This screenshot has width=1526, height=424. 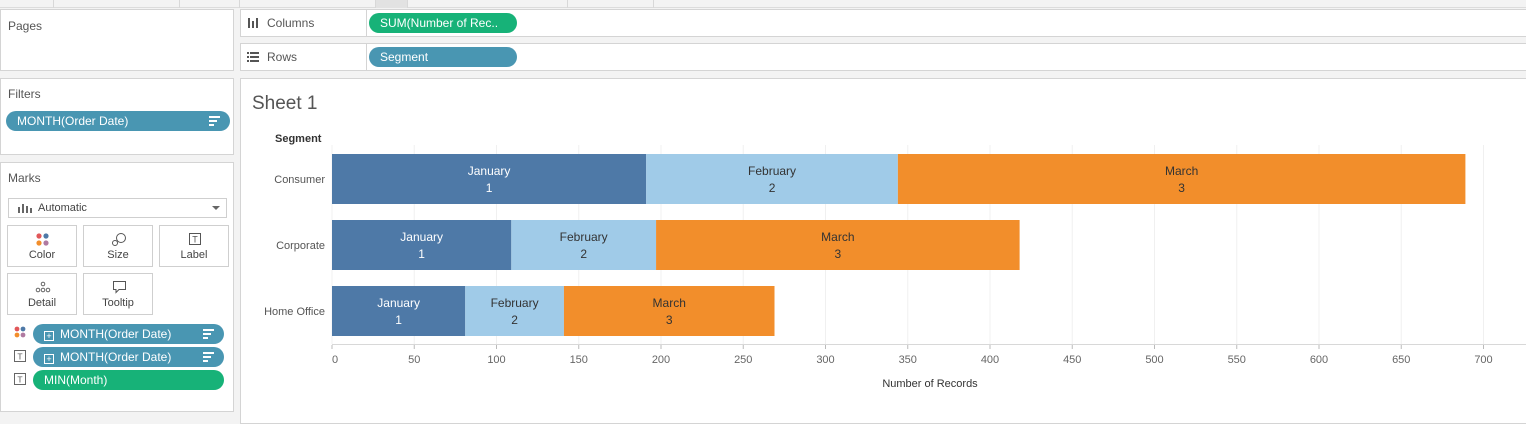 What do you see at coordinates (661, 360) in the screenshot?
I see `x-tick-label: 200` at bounding box center [661, 360].